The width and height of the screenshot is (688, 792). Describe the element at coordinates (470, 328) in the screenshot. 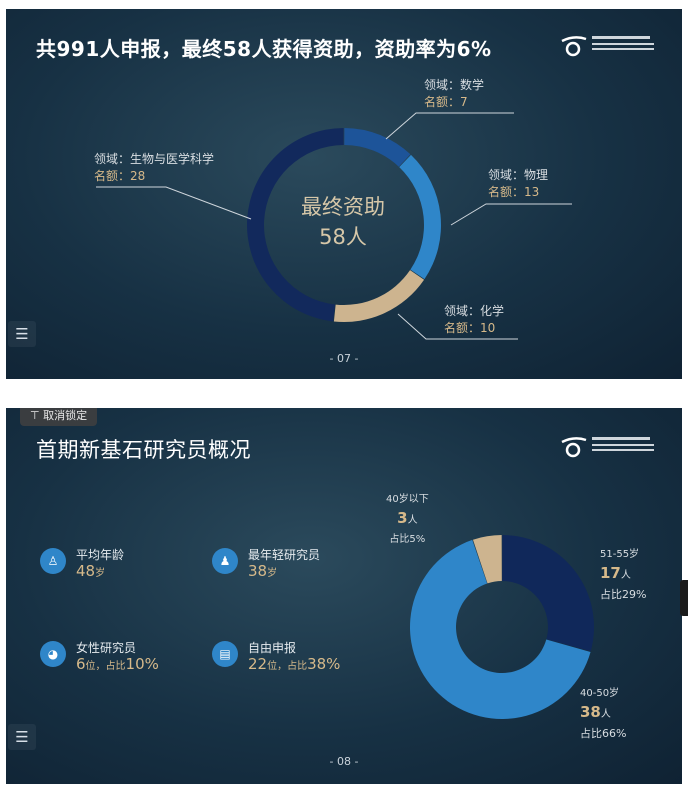

I see `label-chem-quota: 名额：10` at that location.